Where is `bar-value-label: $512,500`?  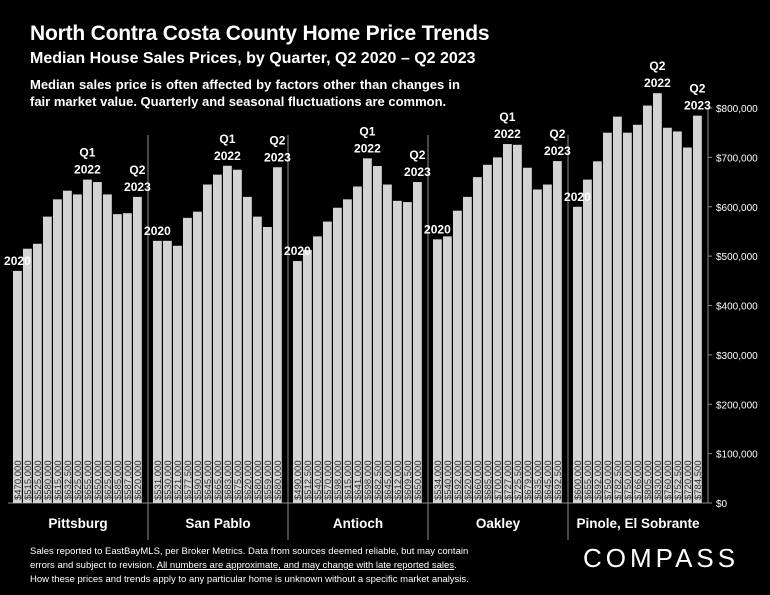
bar-value-label: $512,500 is located at coordinates (308, 480).